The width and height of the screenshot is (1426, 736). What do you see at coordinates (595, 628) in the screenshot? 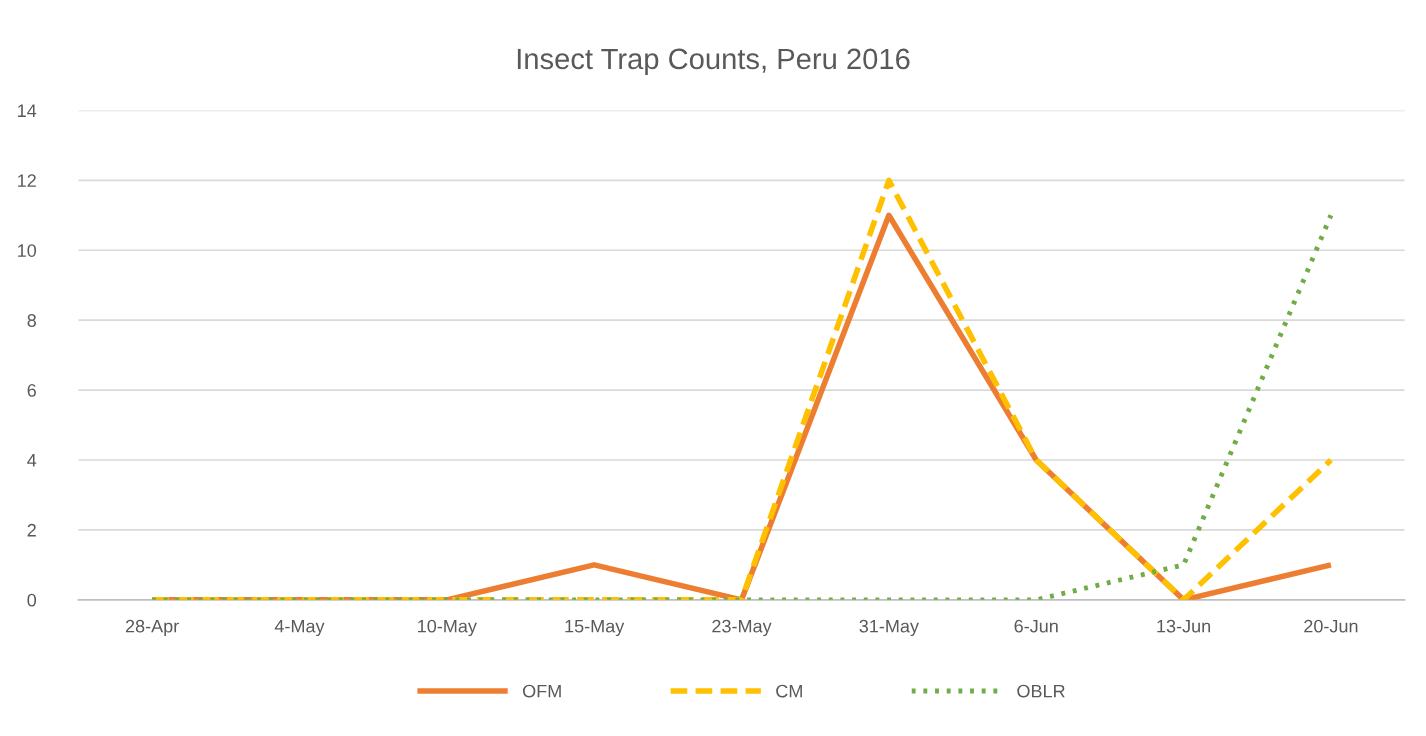
I see `x-tick-label: 15-May` at bounding box center [595, 628].